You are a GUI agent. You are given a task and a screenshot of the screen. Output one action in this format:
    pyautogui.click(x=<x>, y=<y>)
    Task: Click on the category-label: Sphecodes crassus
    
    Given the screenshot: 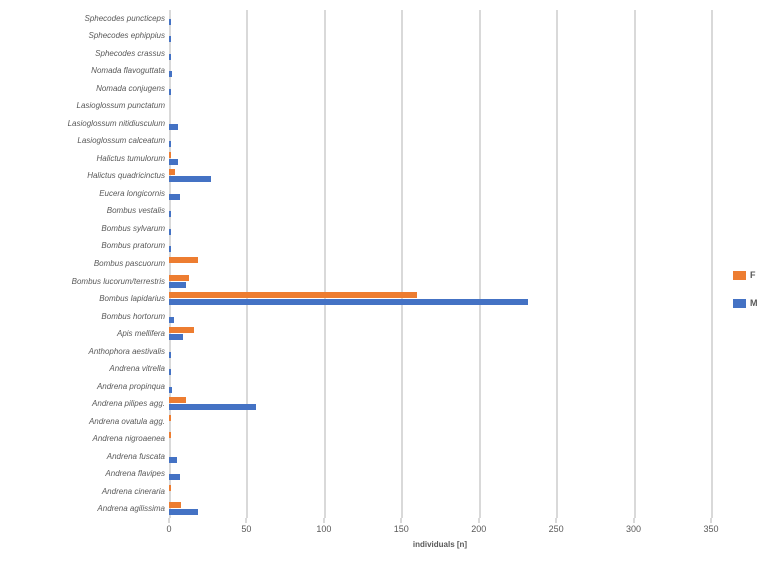 What is the action you would take?
    pyautogui.click(x=130, y=53)
    